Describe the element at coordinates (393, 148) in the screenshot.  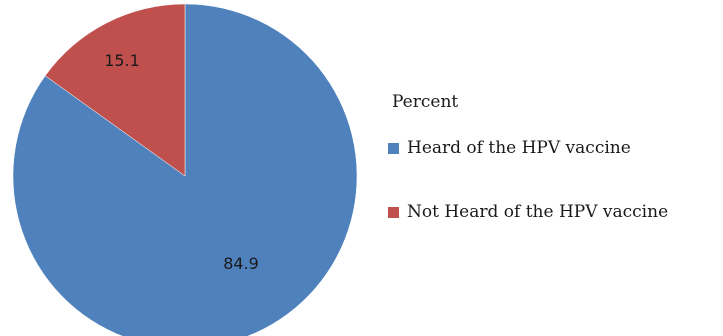
I see `legend-swatch-heard` at that location.